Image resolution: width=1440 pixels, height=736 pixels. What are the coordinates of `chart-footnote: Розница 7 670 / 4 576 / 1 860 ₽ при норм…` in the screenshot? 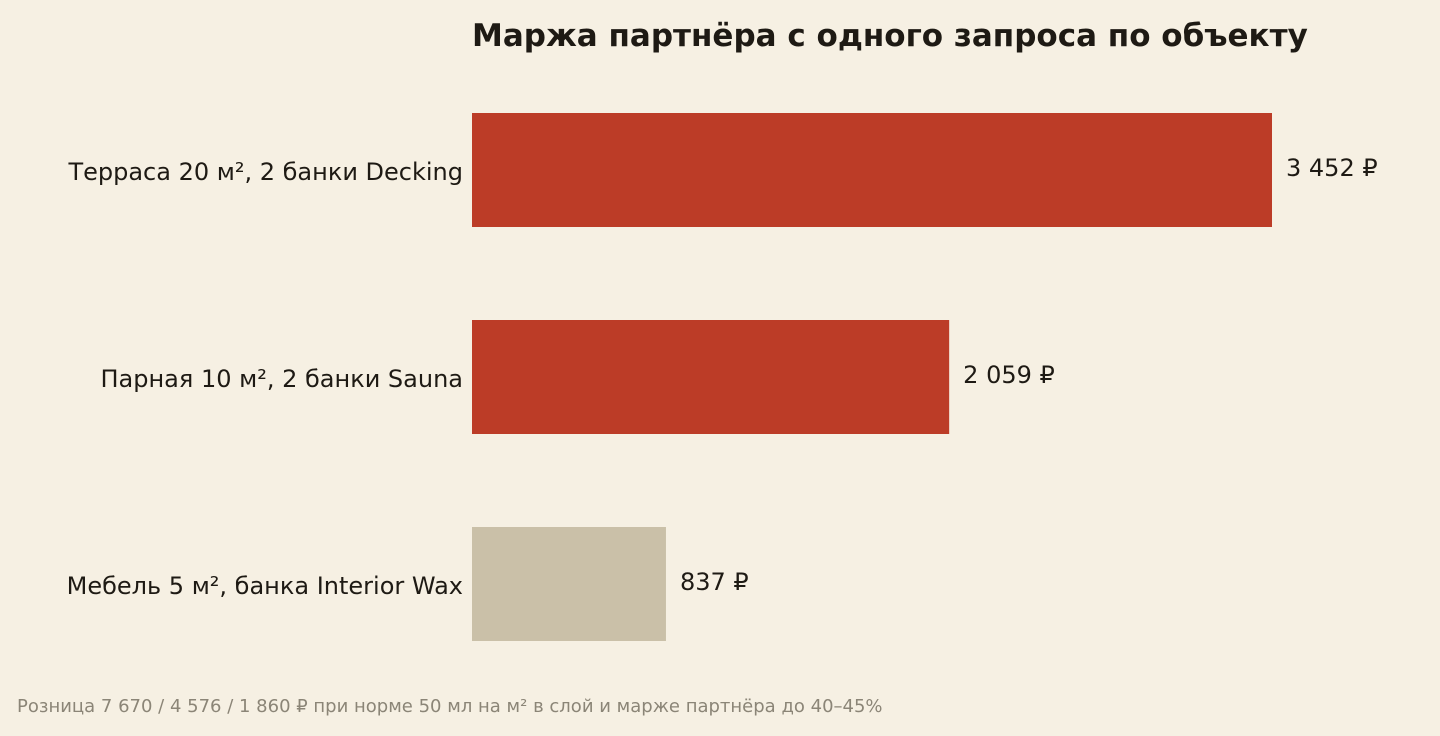 It's located at (450, 706).